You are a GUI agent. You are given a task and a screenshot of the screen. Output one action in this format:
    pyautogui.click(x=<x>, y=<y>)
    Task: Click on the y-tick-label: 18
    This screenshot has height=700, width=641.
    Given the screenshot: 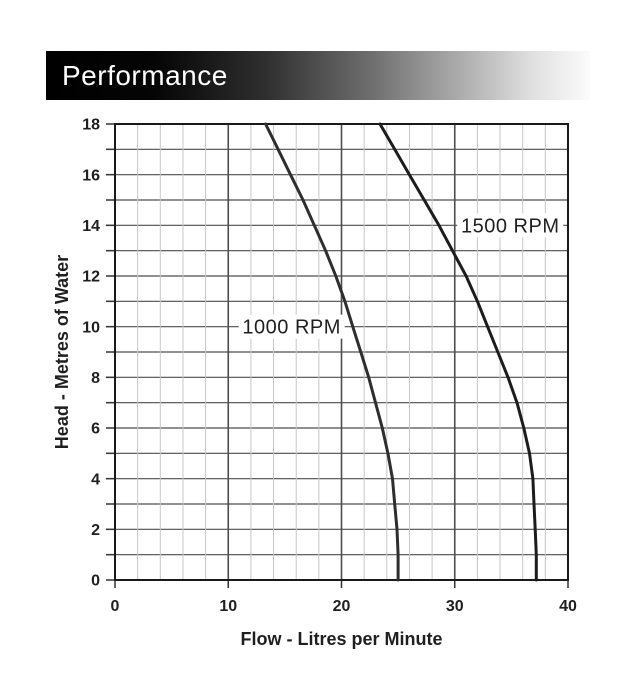 What is the action you would take?
    pyautogui.click(x=91, y=125)
    